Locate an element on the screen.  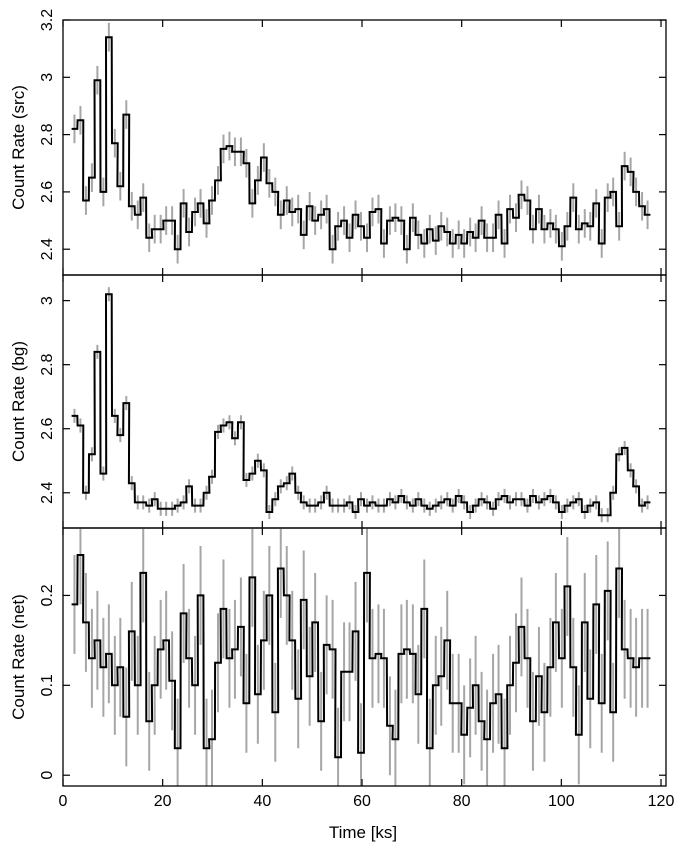
y-tick-label-src: 2.6 is located at coordinates (47, 192).